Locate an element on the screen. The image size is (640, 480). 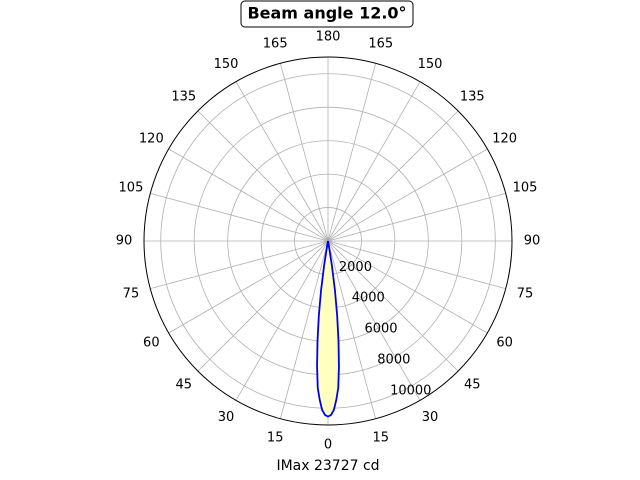
r-tick-label: 8000 is located at coordinates (393, 360).